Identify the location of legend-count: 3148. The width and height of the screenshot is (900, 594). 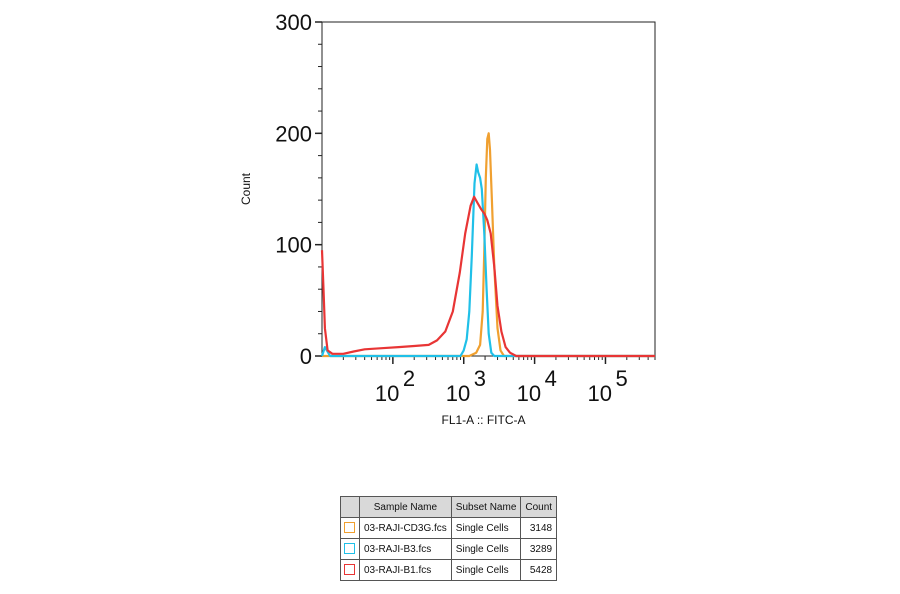
(539, 528).